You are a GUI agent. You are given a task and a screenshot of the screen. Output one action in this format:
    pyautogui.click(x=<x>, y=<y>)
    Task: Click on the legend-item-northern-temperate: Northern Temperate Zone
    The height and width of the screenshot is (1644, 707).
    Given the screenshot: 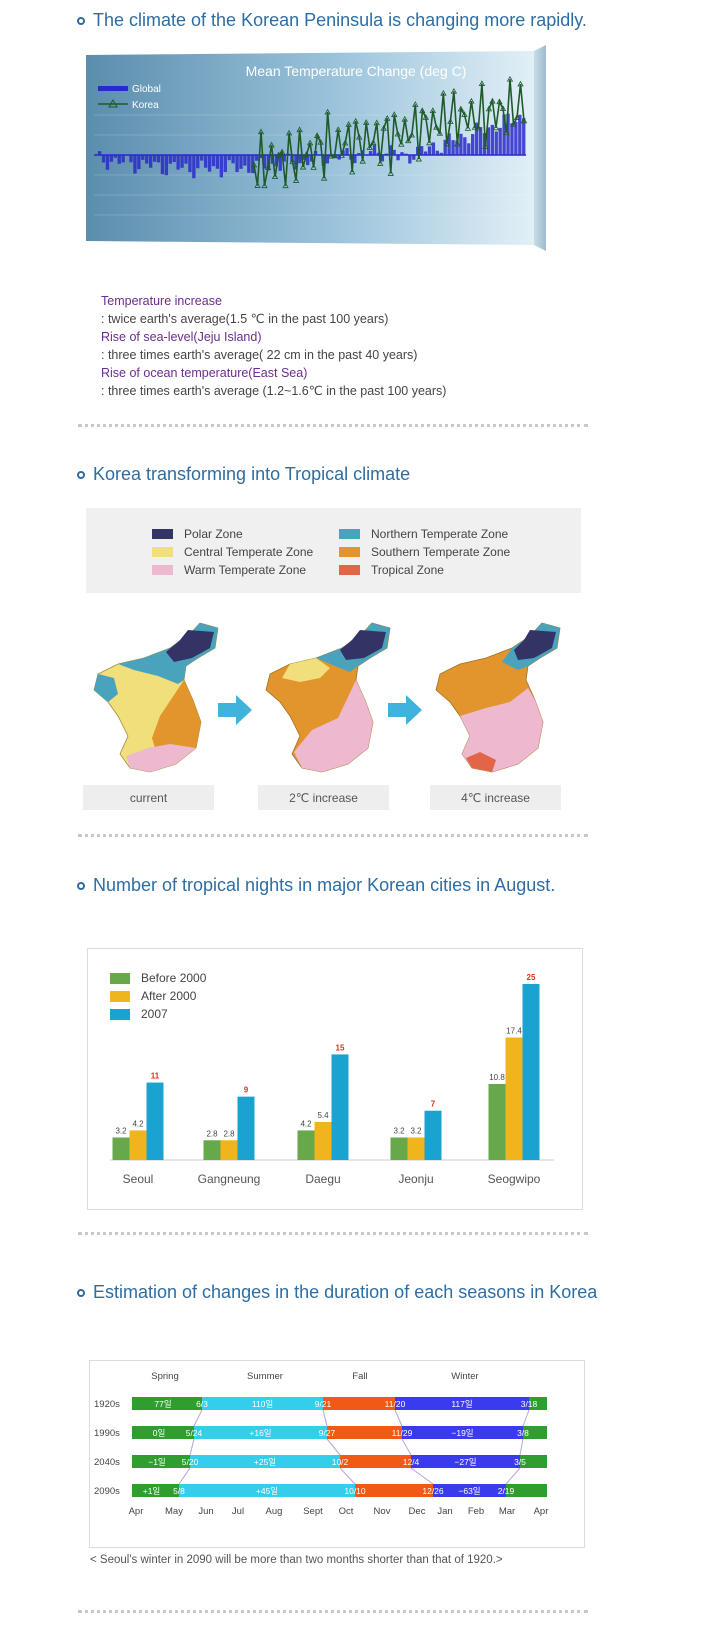 What is the action you would take?
    pyautogui.click(x=423, y=534)
    